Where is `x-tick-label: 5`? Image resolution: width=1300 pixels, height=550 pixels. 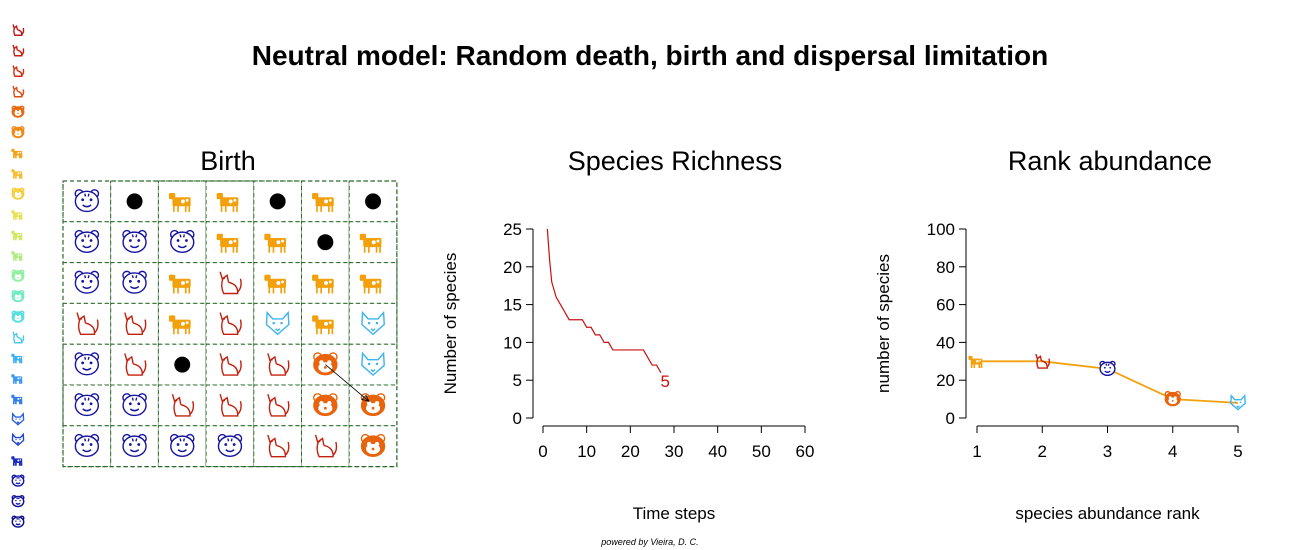 x-tick-label: 5 is located at coordinates (1237, 451).